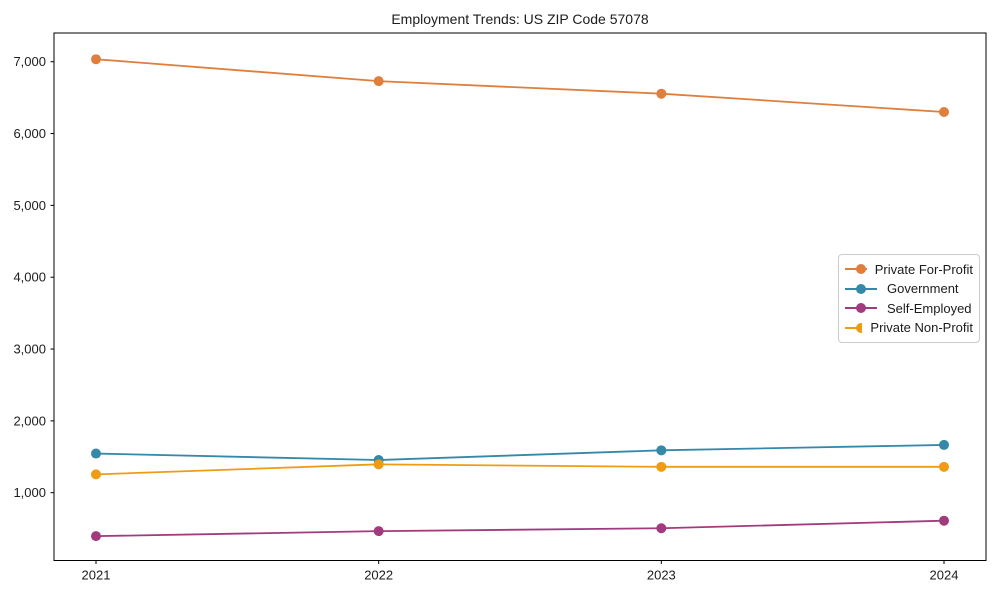 The image size is (1000, 600). Describe the element at coordinates (29, 420) in the screenshot. I see `y-tick-label: 2,000` at that location.